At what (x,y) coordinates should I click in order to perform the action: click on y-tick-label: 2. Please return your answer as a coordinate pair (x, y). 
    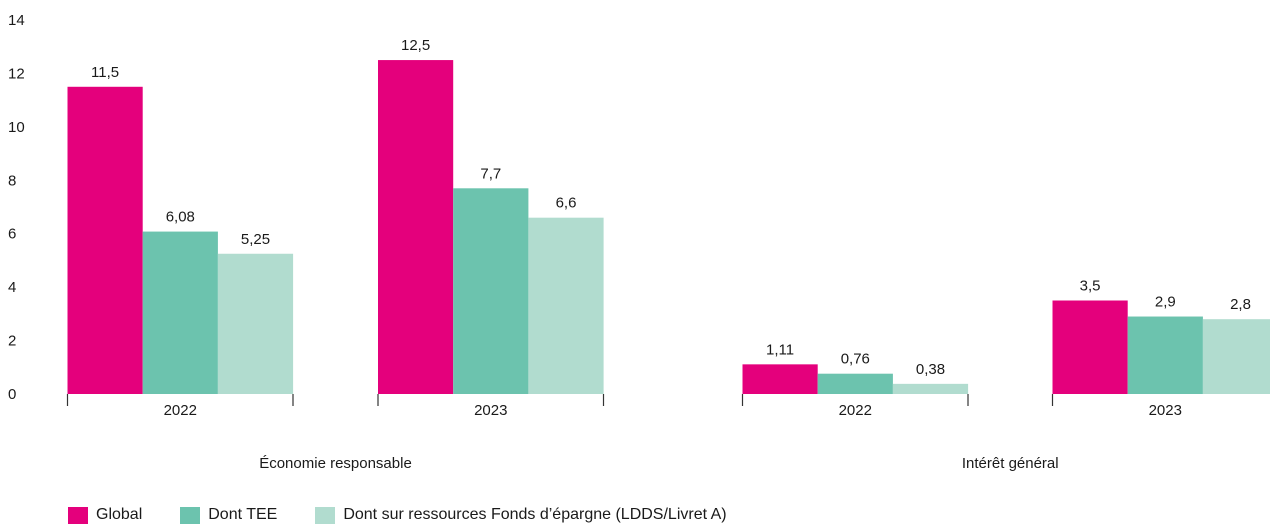
    Looking at the image, I should click on (12, 341).